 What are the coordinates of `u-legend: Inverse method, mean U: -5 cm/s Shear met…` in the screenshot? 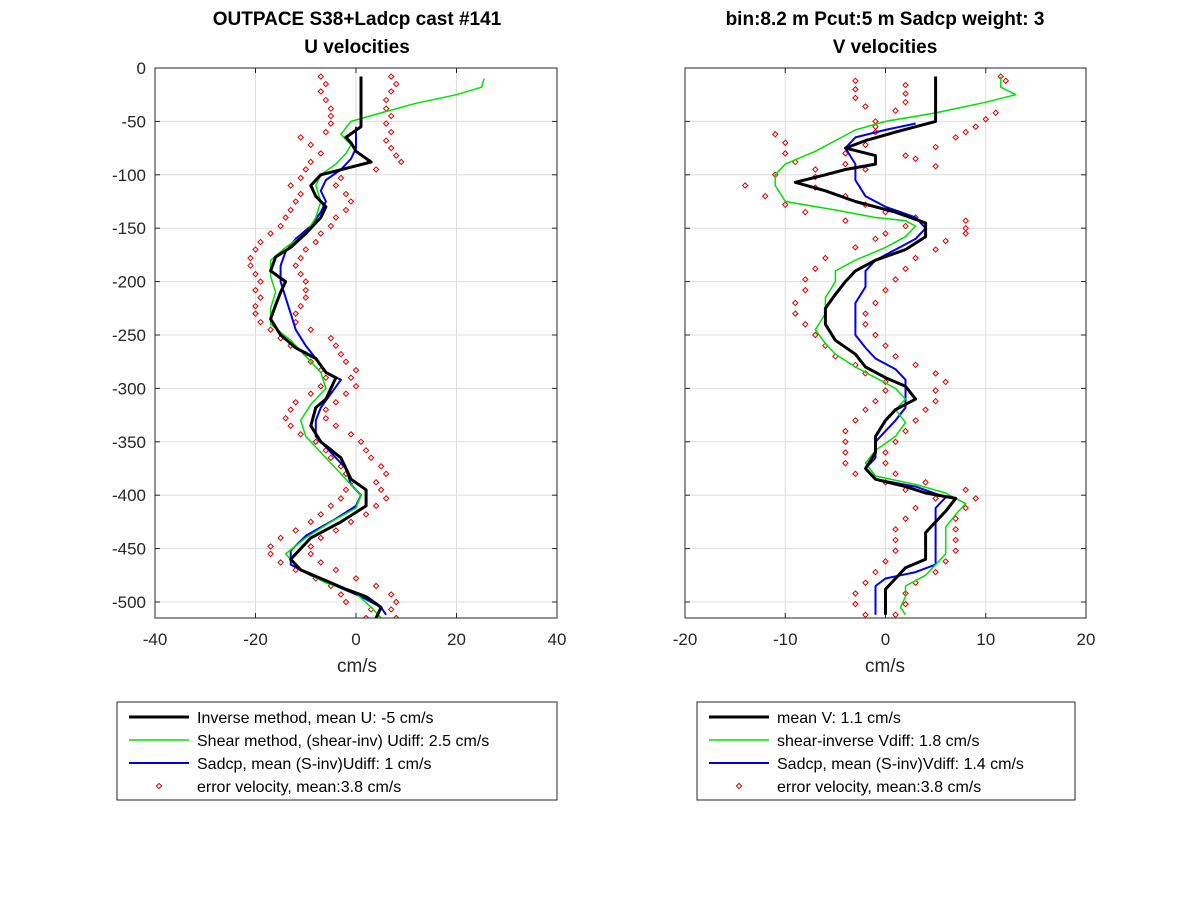 It's located at (337, 751).